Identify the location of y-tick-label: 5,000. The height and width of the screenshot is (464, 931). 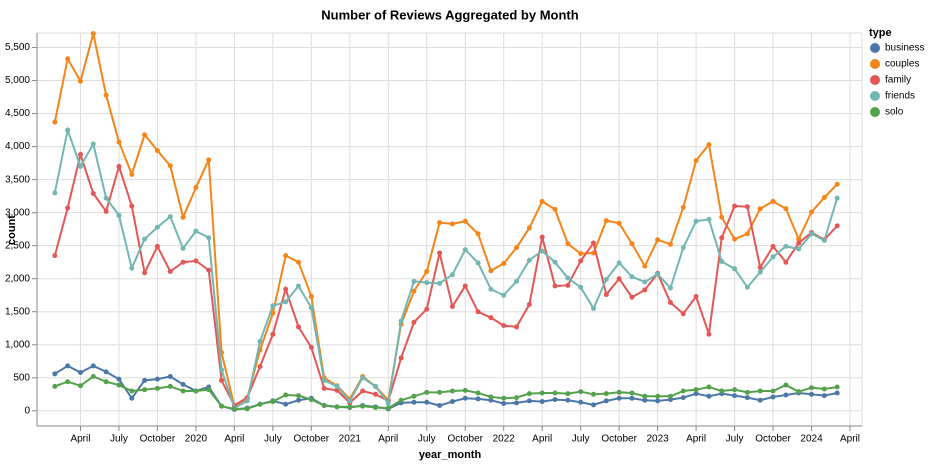
(17, 80).